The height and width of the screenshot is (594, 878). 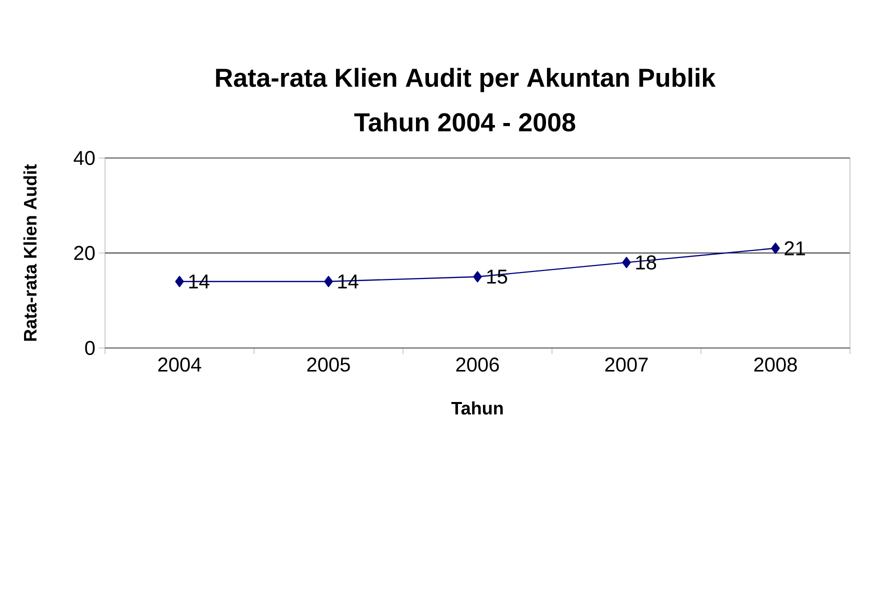 What do you see at coordinates (794, 248) in the screenshot?
I see `data-label: 21` at bounding box center [794, 248].